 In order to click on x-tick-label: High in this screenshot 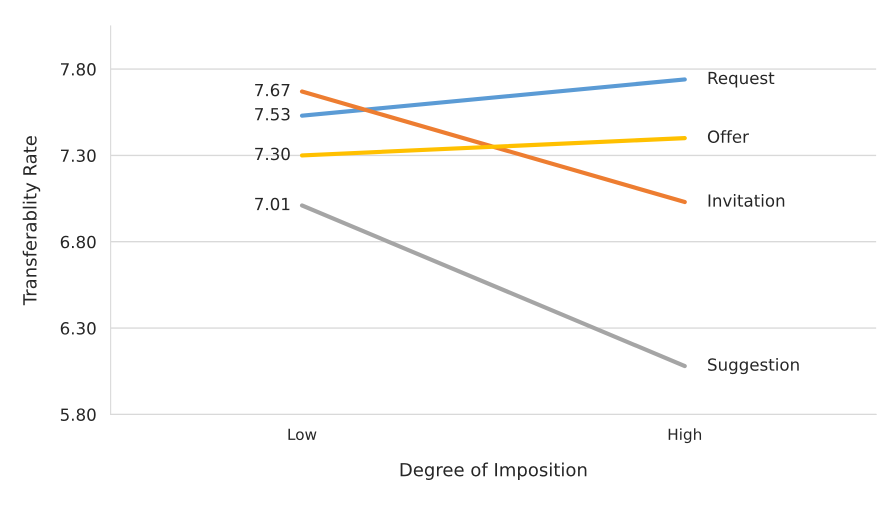, I will do `click(685, 436)`.